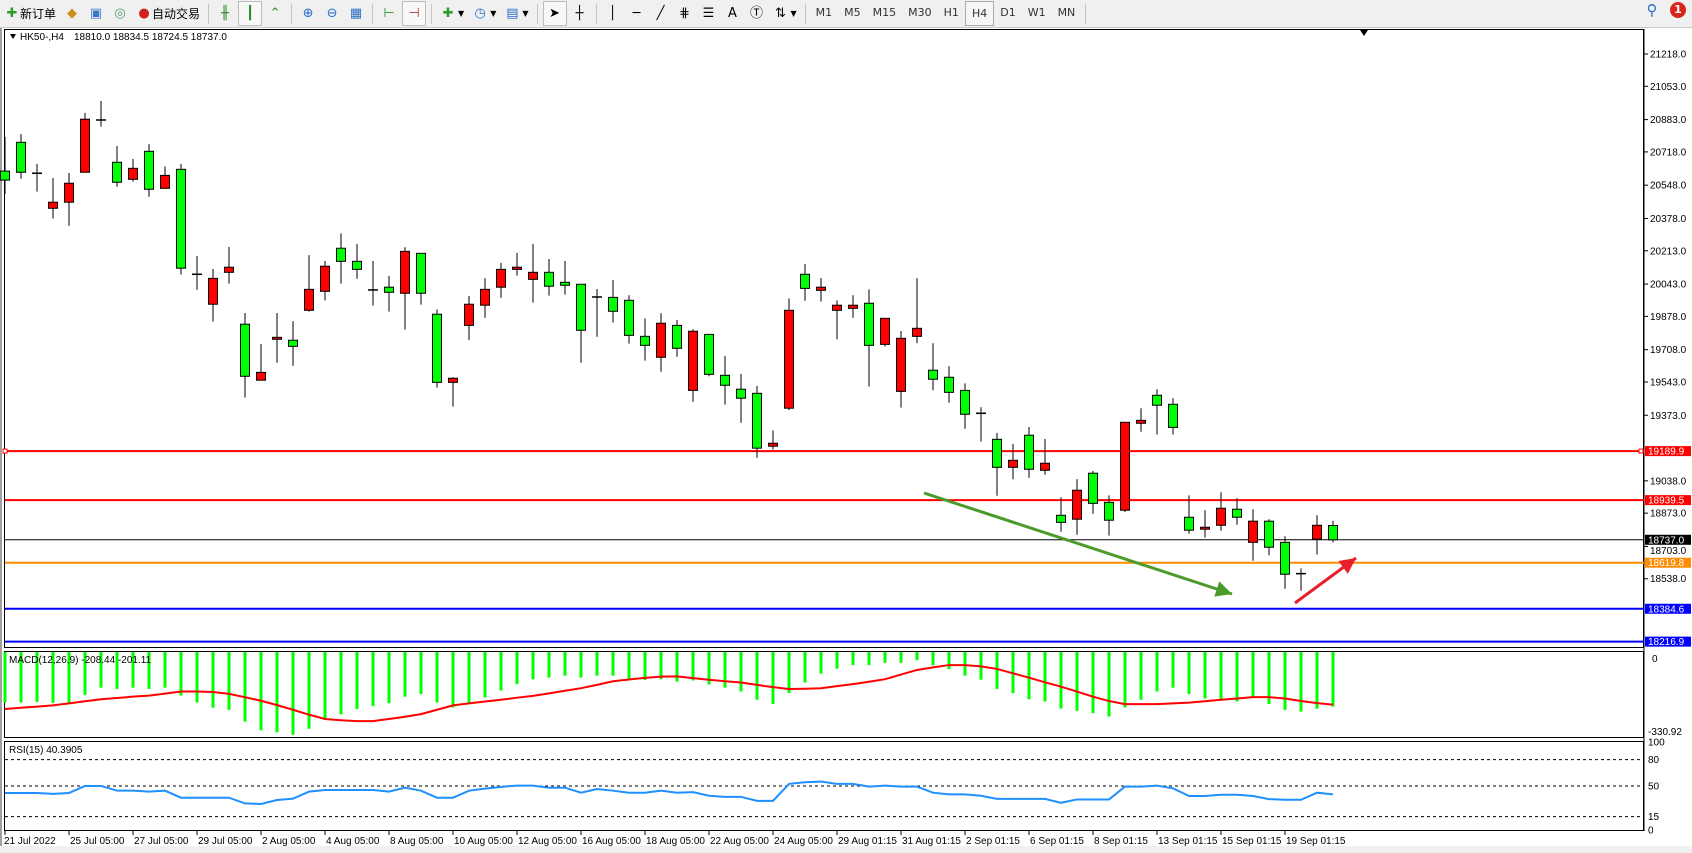 The height and width of the screenshot is (853, 1692). Describe the element at coordinates (512, 13) in the screenshot. I see `template-icon: ▤` at that location.